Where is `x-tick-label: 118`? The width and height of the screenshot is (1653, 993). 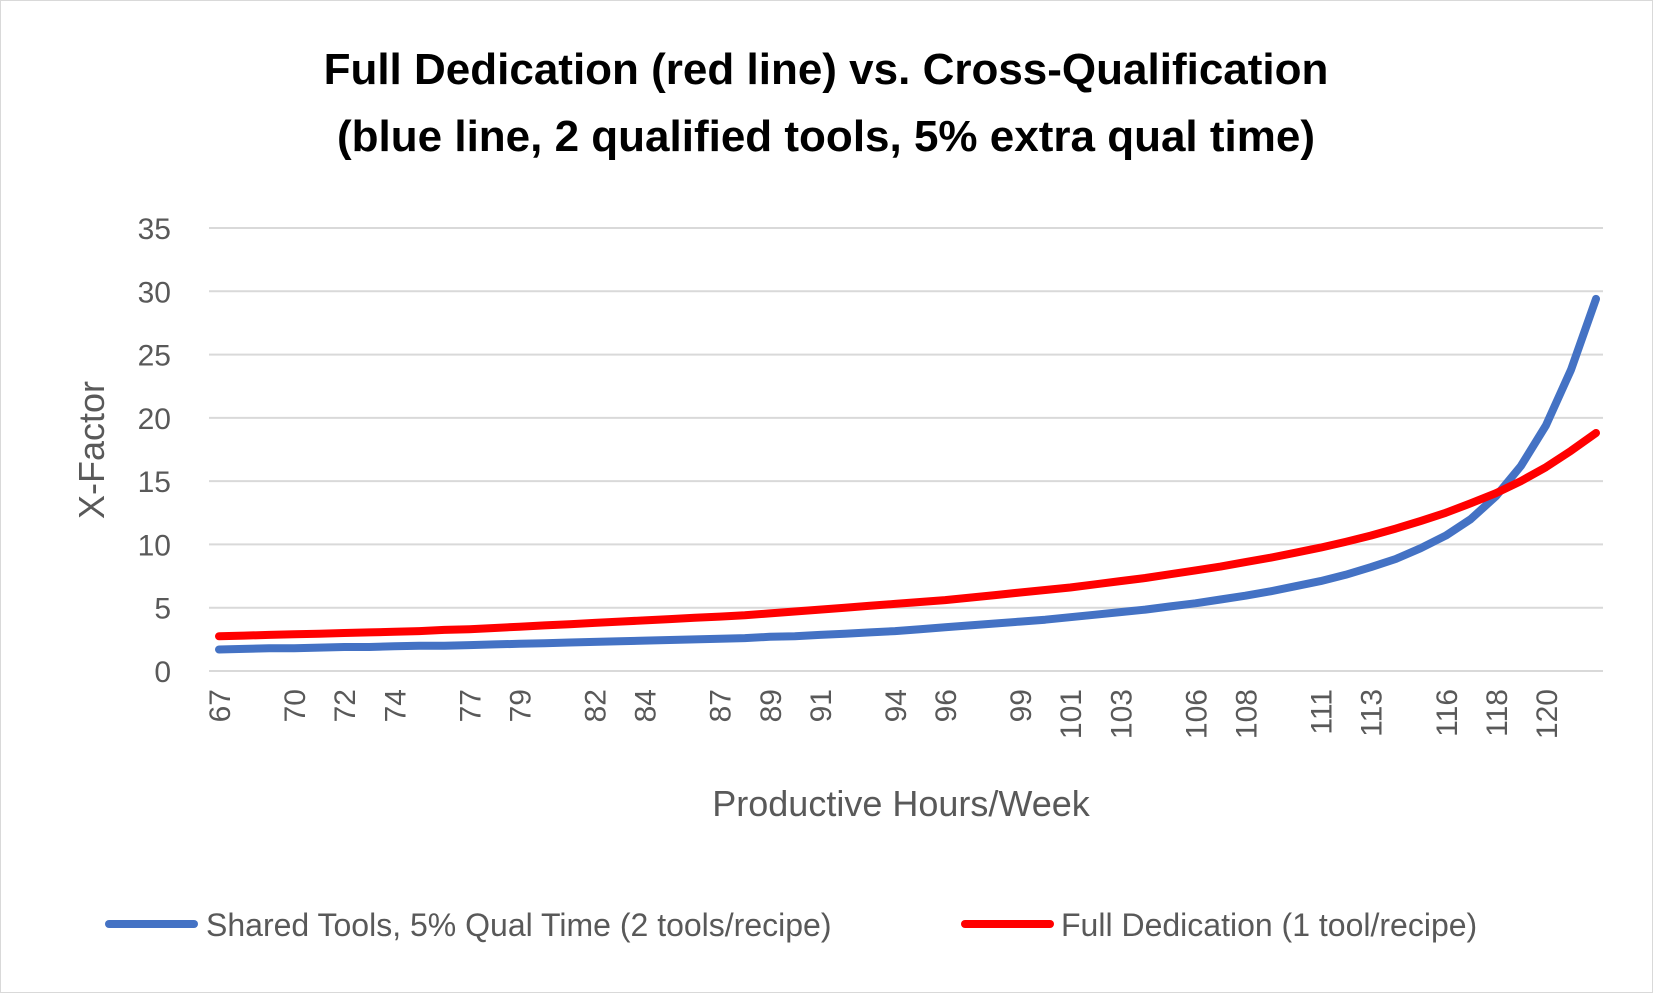
x-tick-label: 118 is located at coordinates (1497, 713).